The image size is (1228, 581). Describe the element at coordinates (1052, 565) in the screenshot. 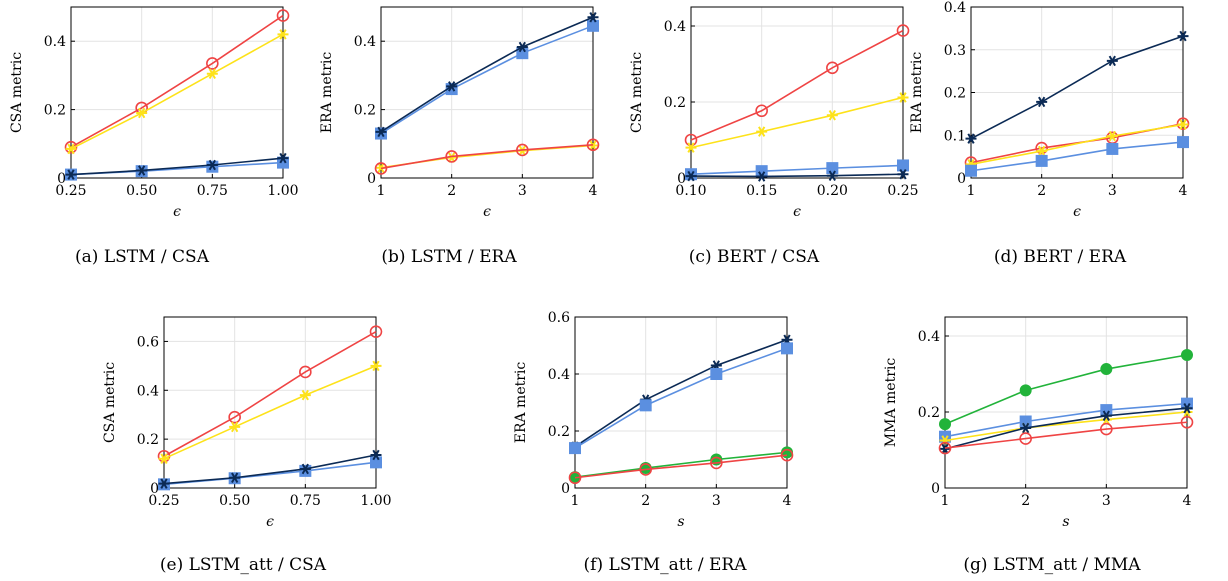

I see `subfigure-caption: (g) LSTM_att / MMA` at that location.